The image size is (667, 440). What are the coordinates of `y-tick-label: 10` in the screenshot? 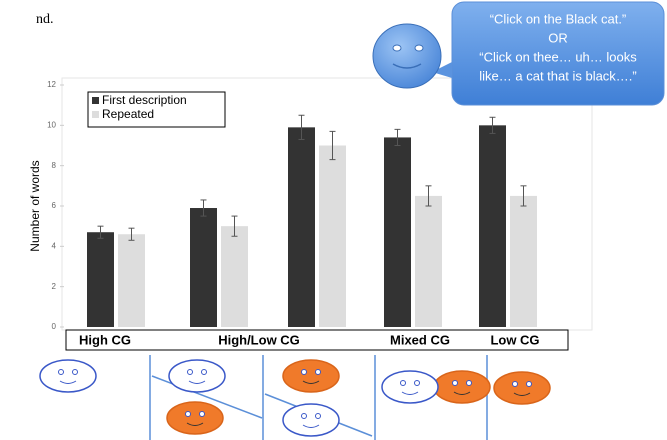 It's located at (51, 124).